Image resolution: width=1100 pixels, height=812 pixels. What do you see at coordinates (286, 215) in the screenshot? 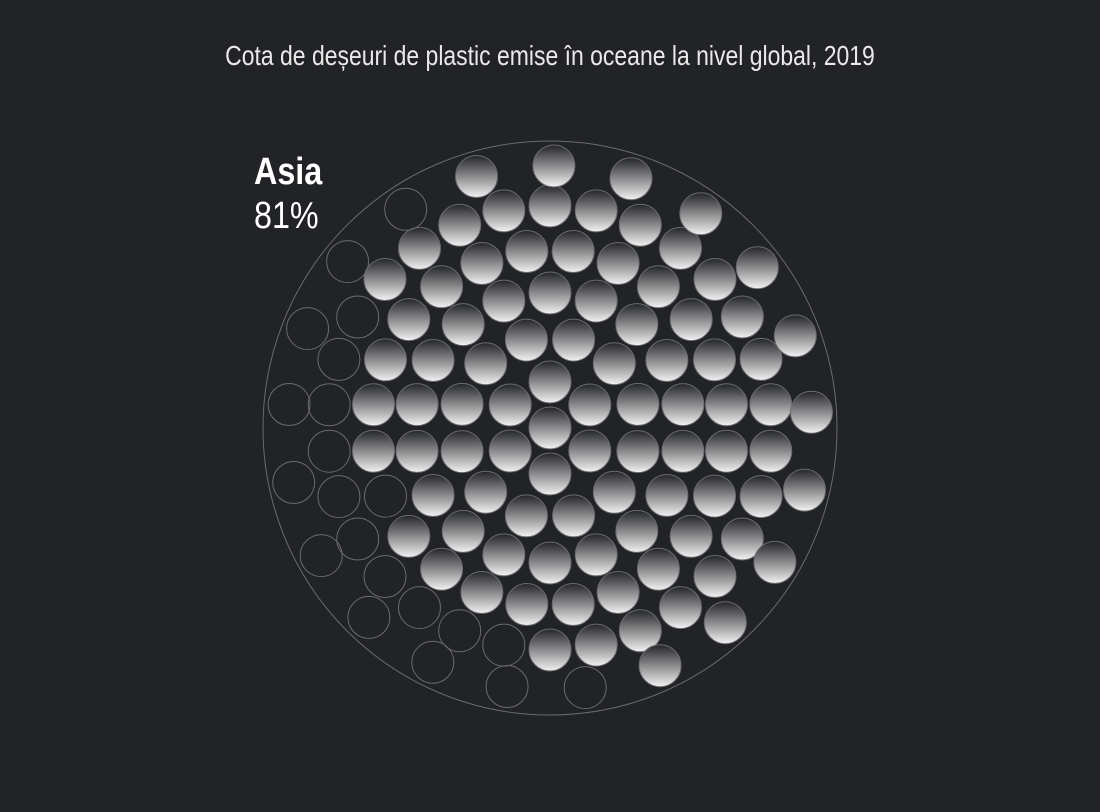
I see `region-share: 81%` at bounding box center [286, 215].